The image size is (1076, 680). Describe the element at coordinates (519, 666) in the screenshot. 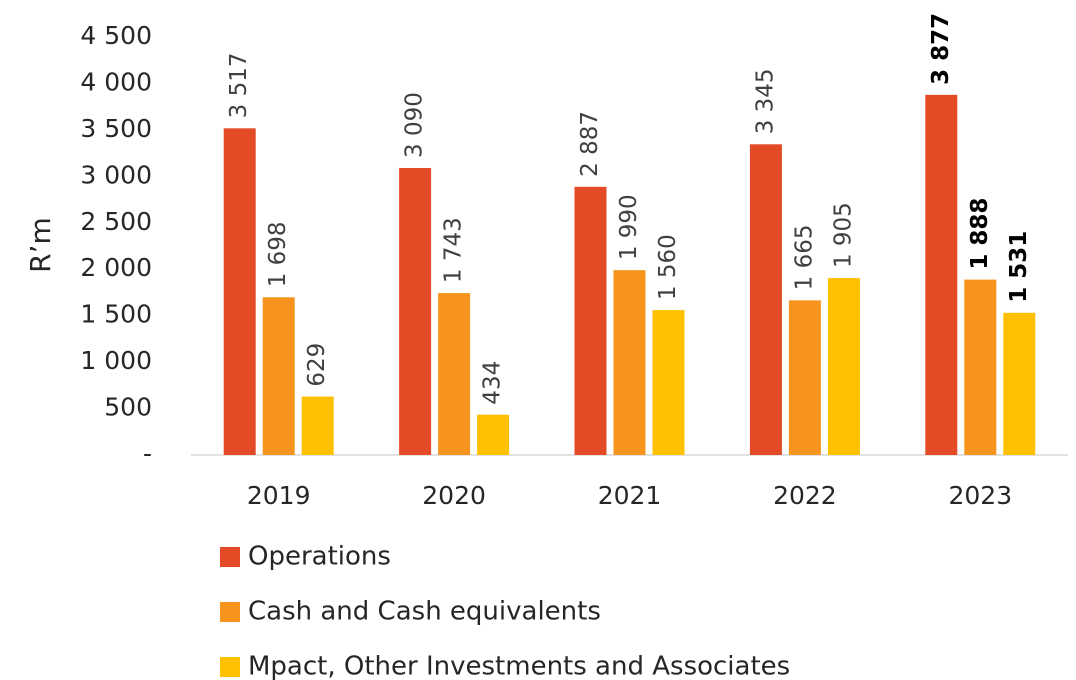

I see `legend-label: Mpact, Other Investments and Associates` at that location.